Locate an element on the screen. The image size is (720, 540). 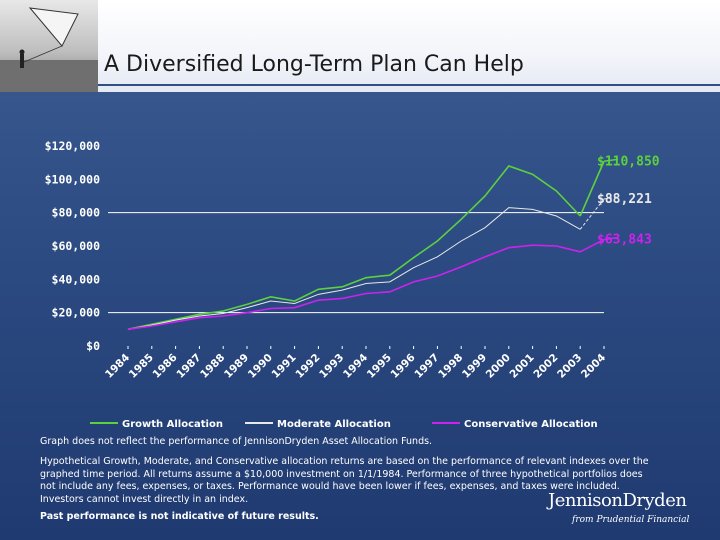
x-tick-label: 2003 is located at coordinates (569, 366).